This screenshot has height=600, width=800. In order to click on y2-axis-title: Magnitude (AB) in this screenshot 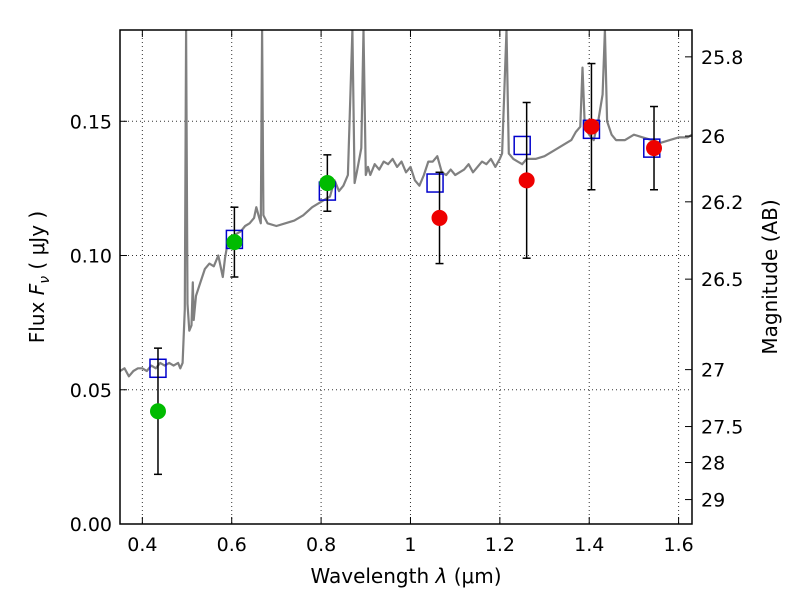, I will do `click(770, 276)`.